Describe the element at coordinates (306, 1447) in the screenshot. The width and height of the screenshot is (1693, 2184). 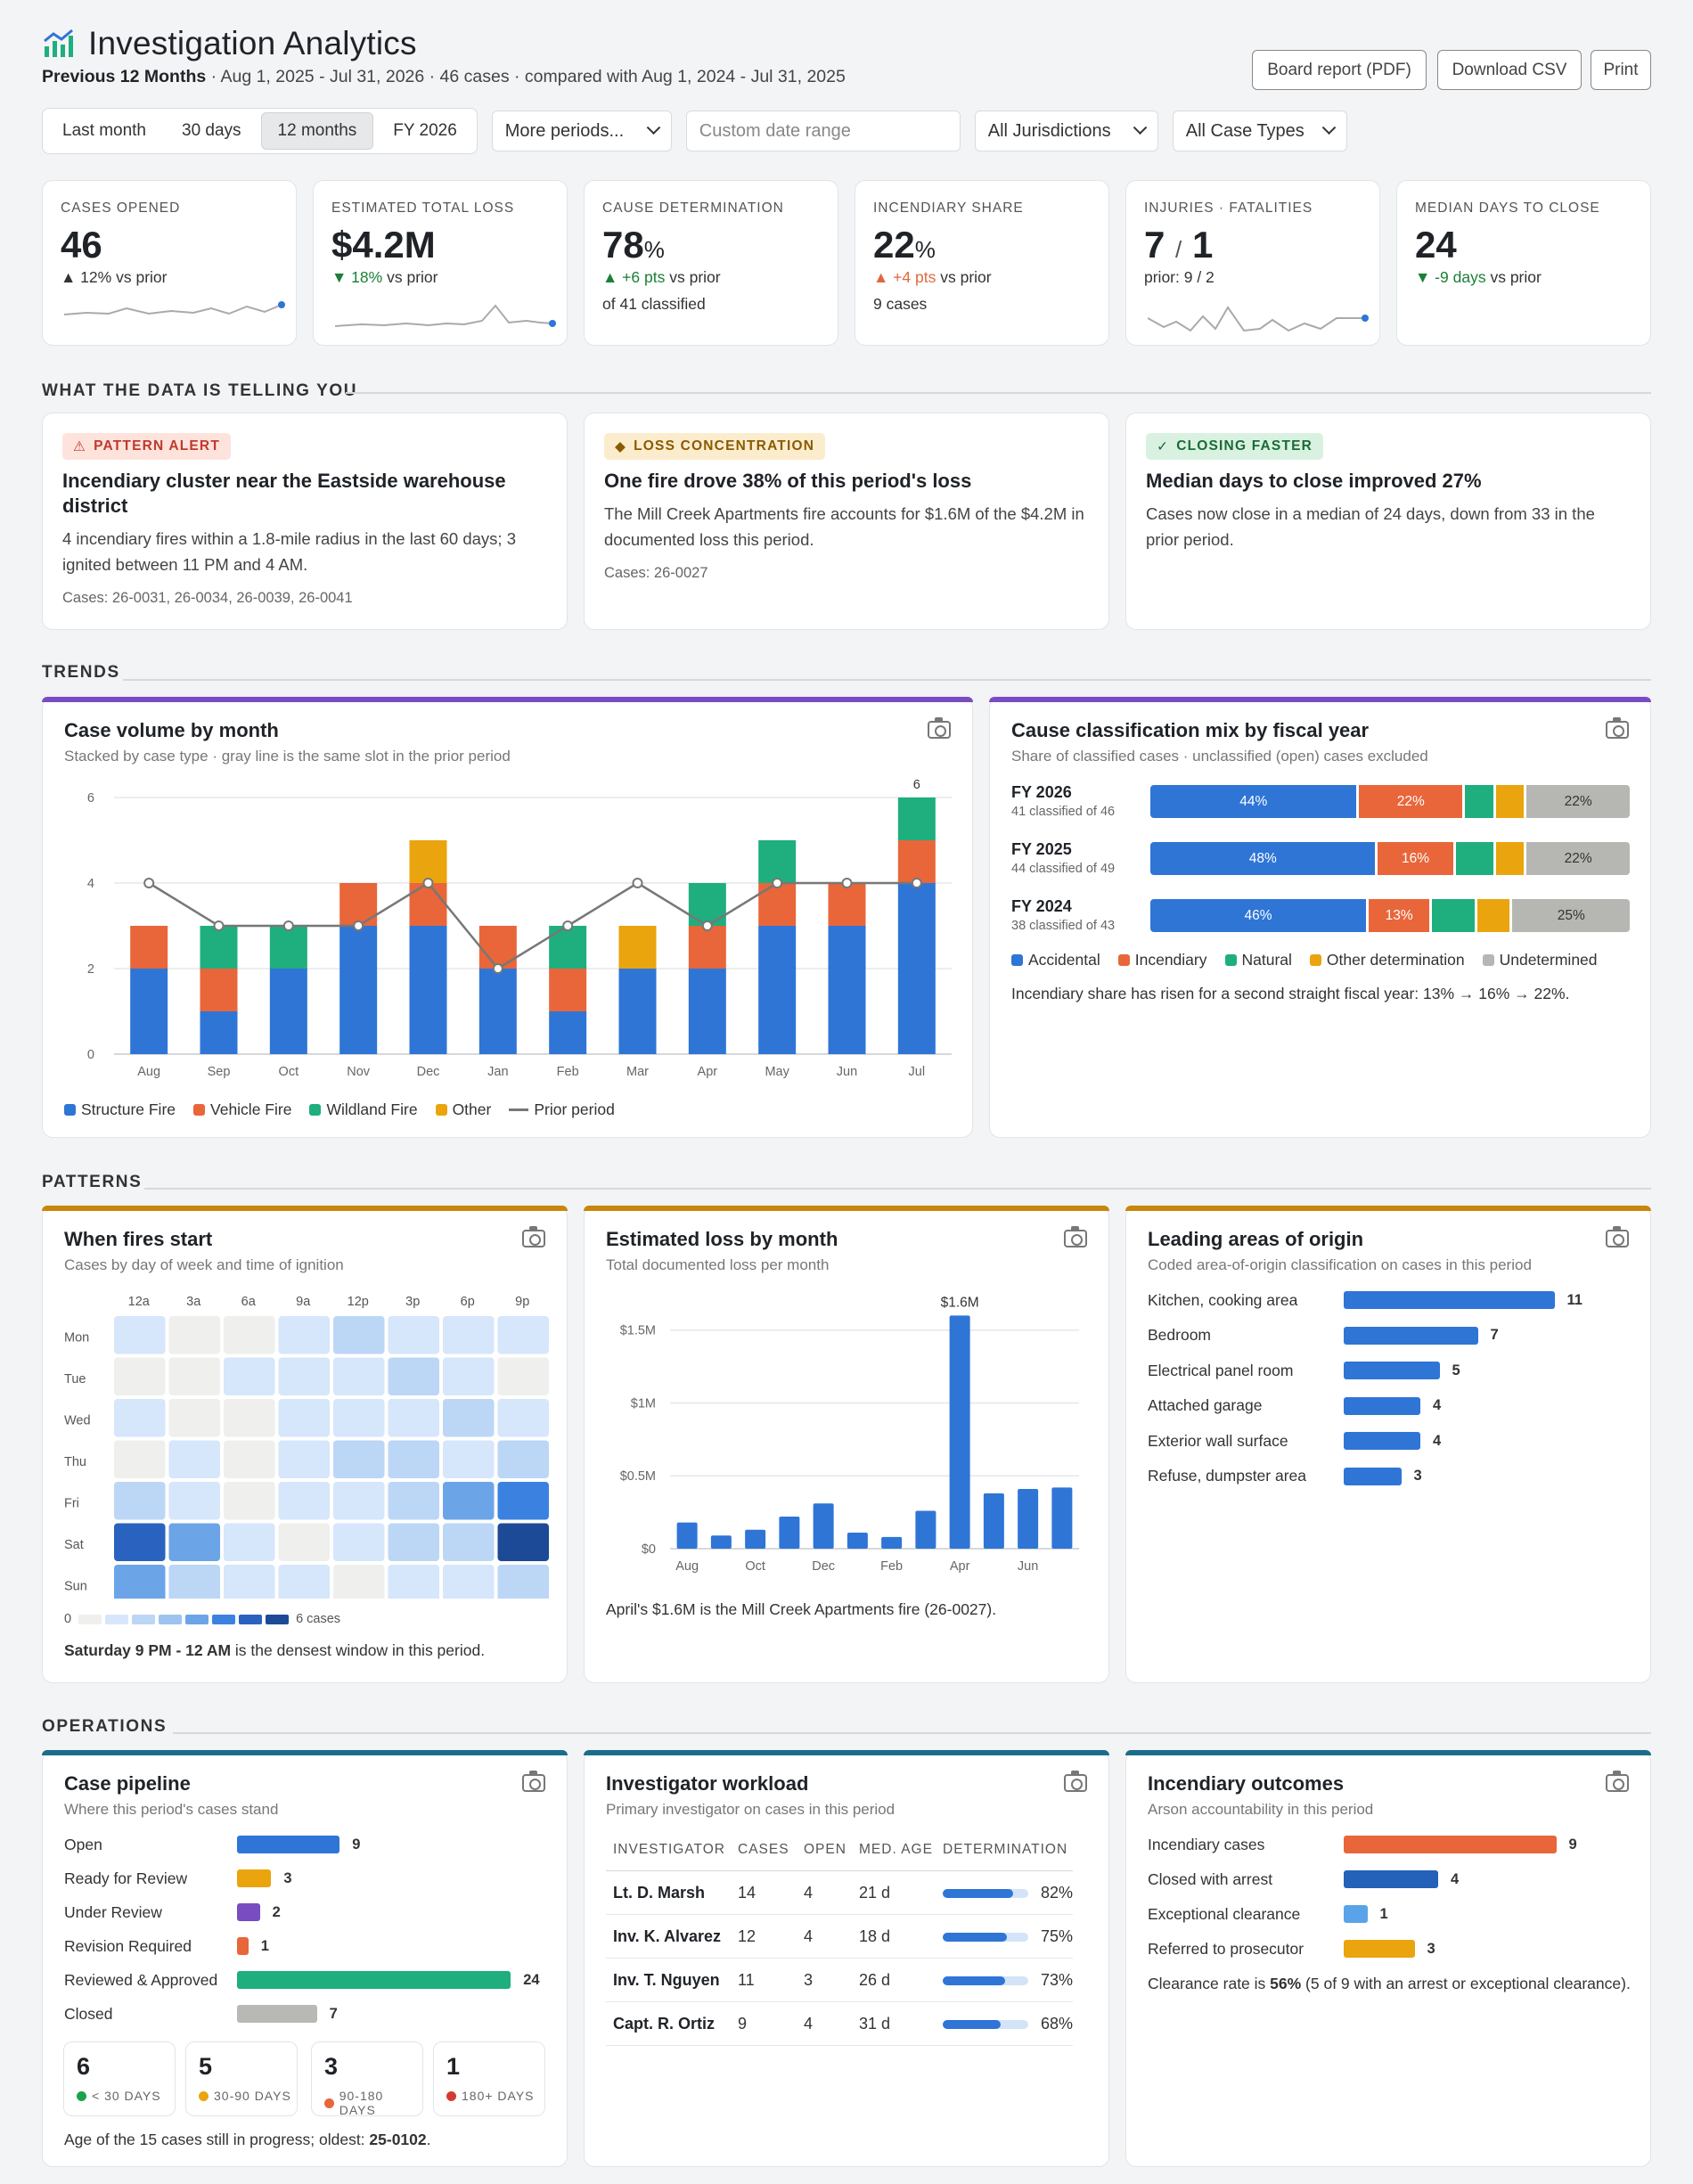
I see `heatmap-chart: 12a 3a 6a 9a 12p 3p 6p 9p Mon Tue Wed Thu Fri Sat Sun` at that location.